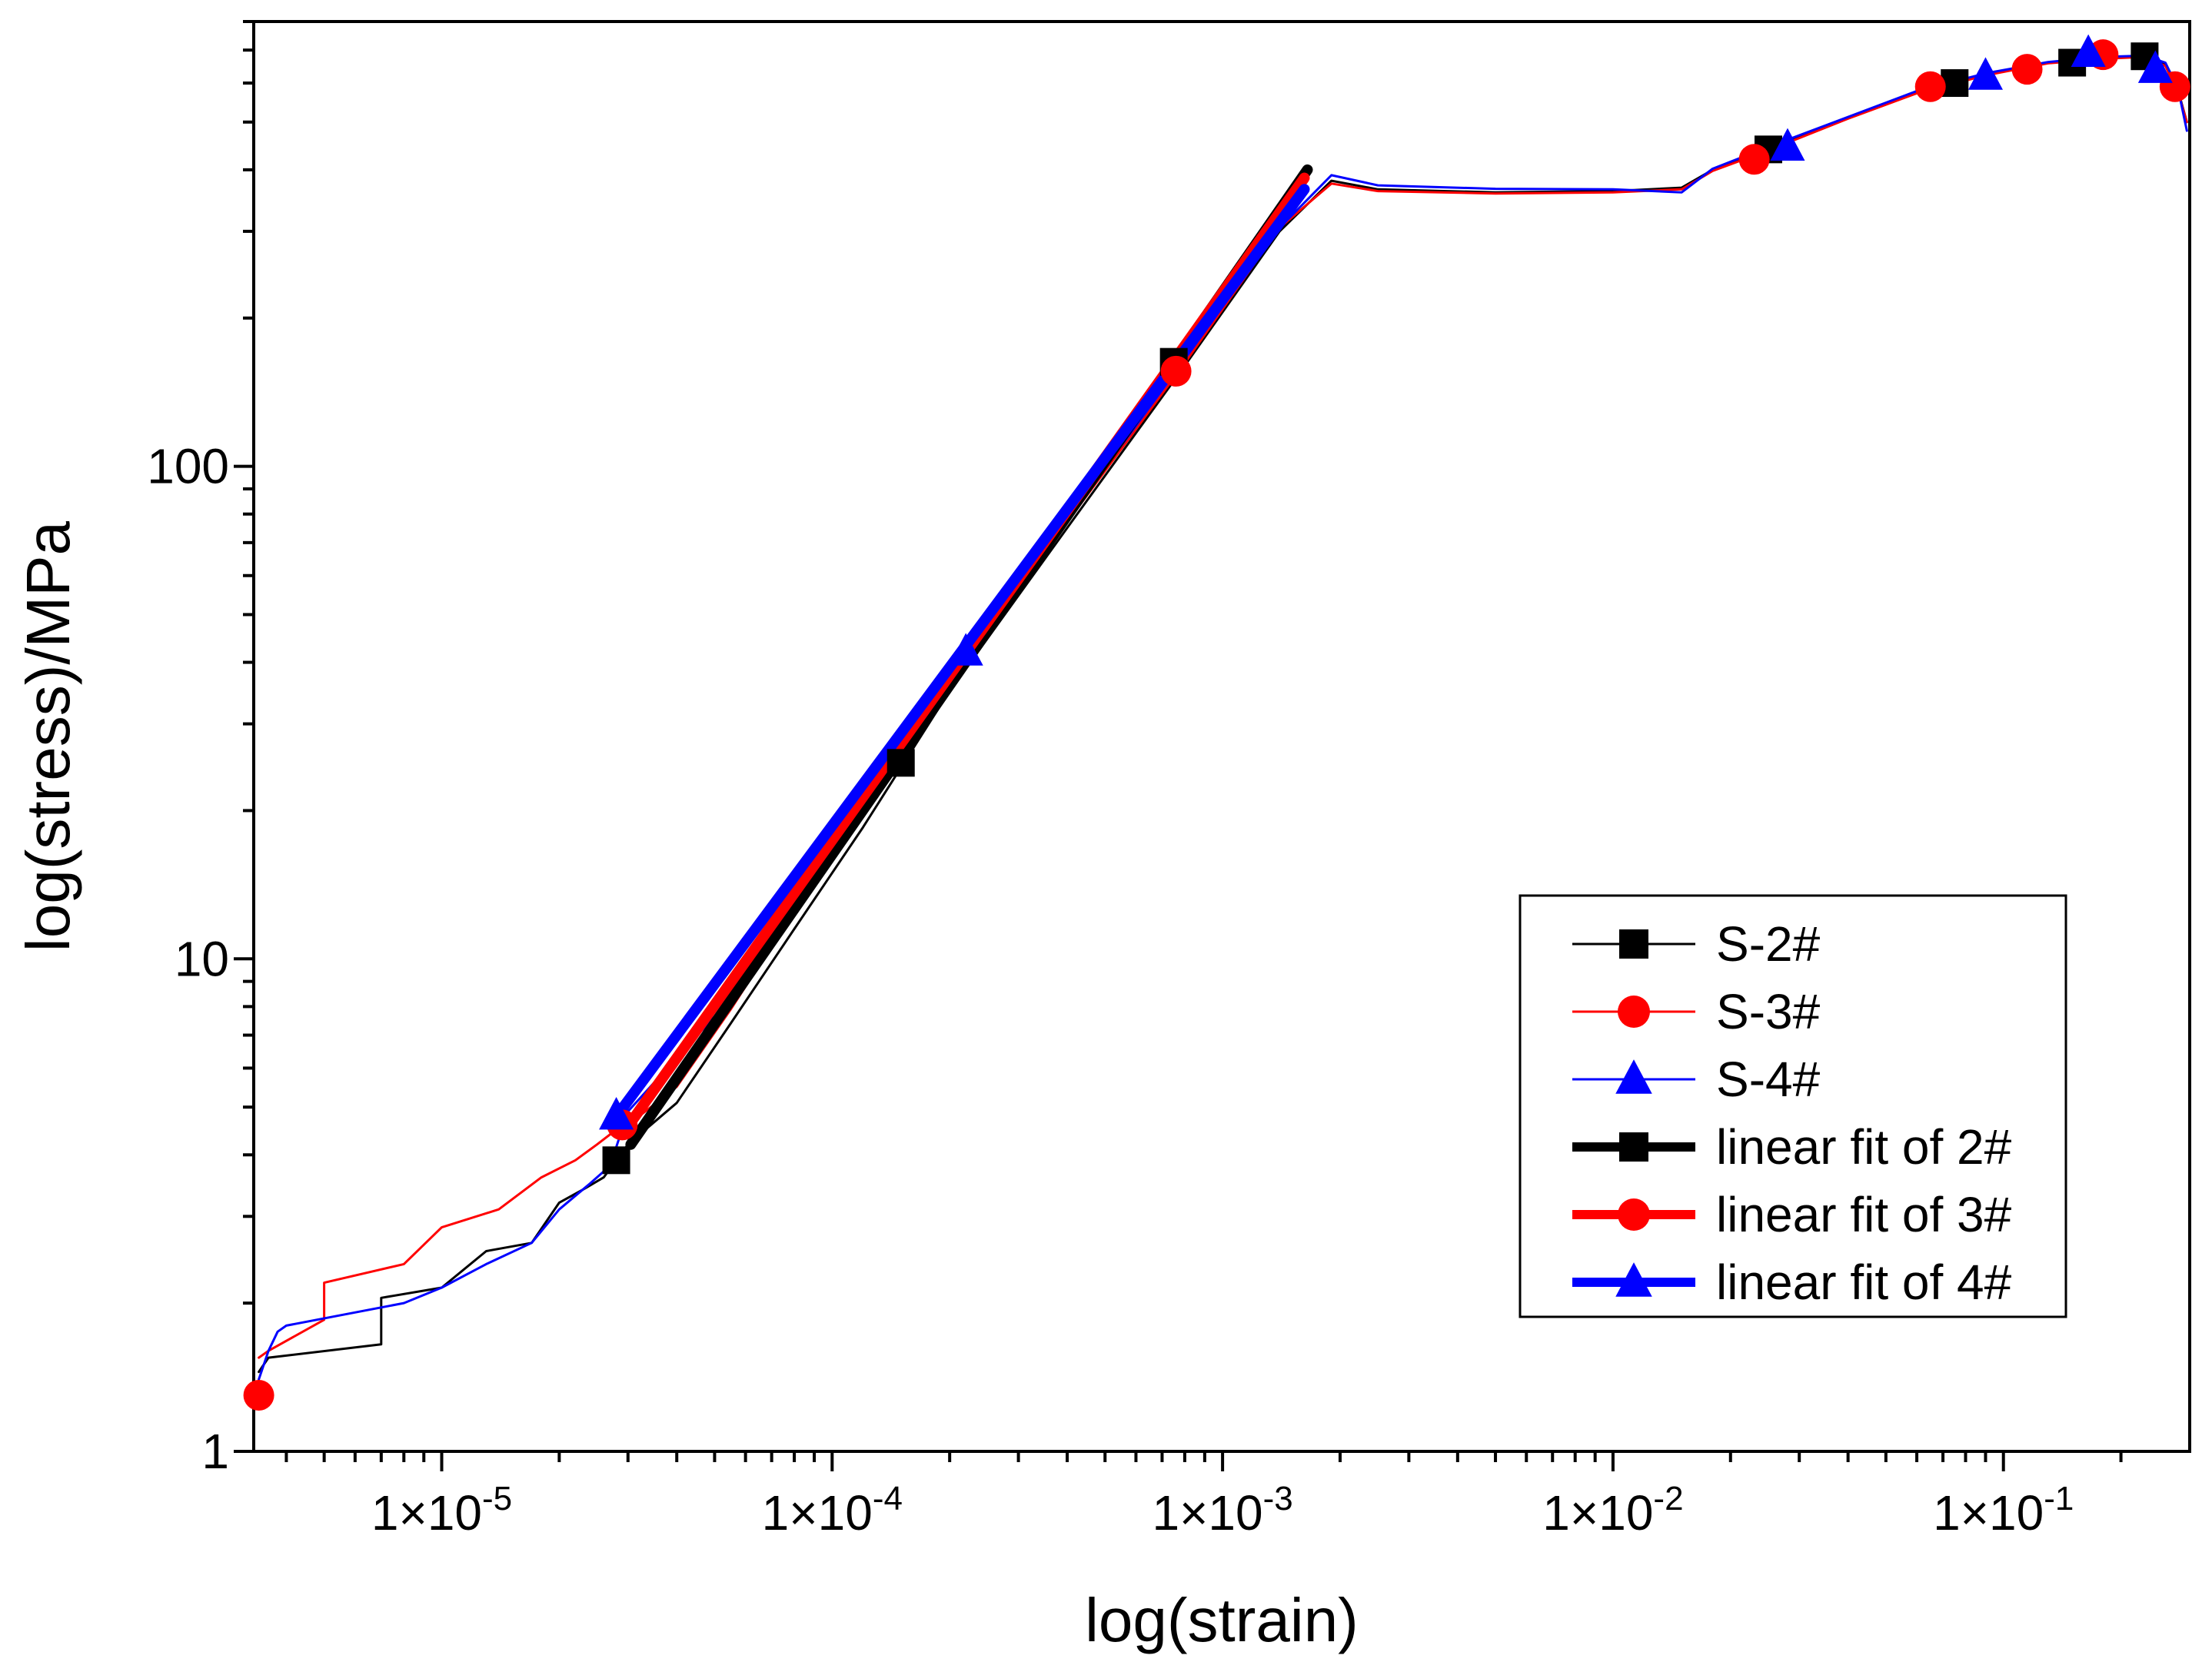 The width and height of the screenshot is (2212, 1672). I want to click on x-tick-label: 1×10⁻¹, so click(2003, 1510).